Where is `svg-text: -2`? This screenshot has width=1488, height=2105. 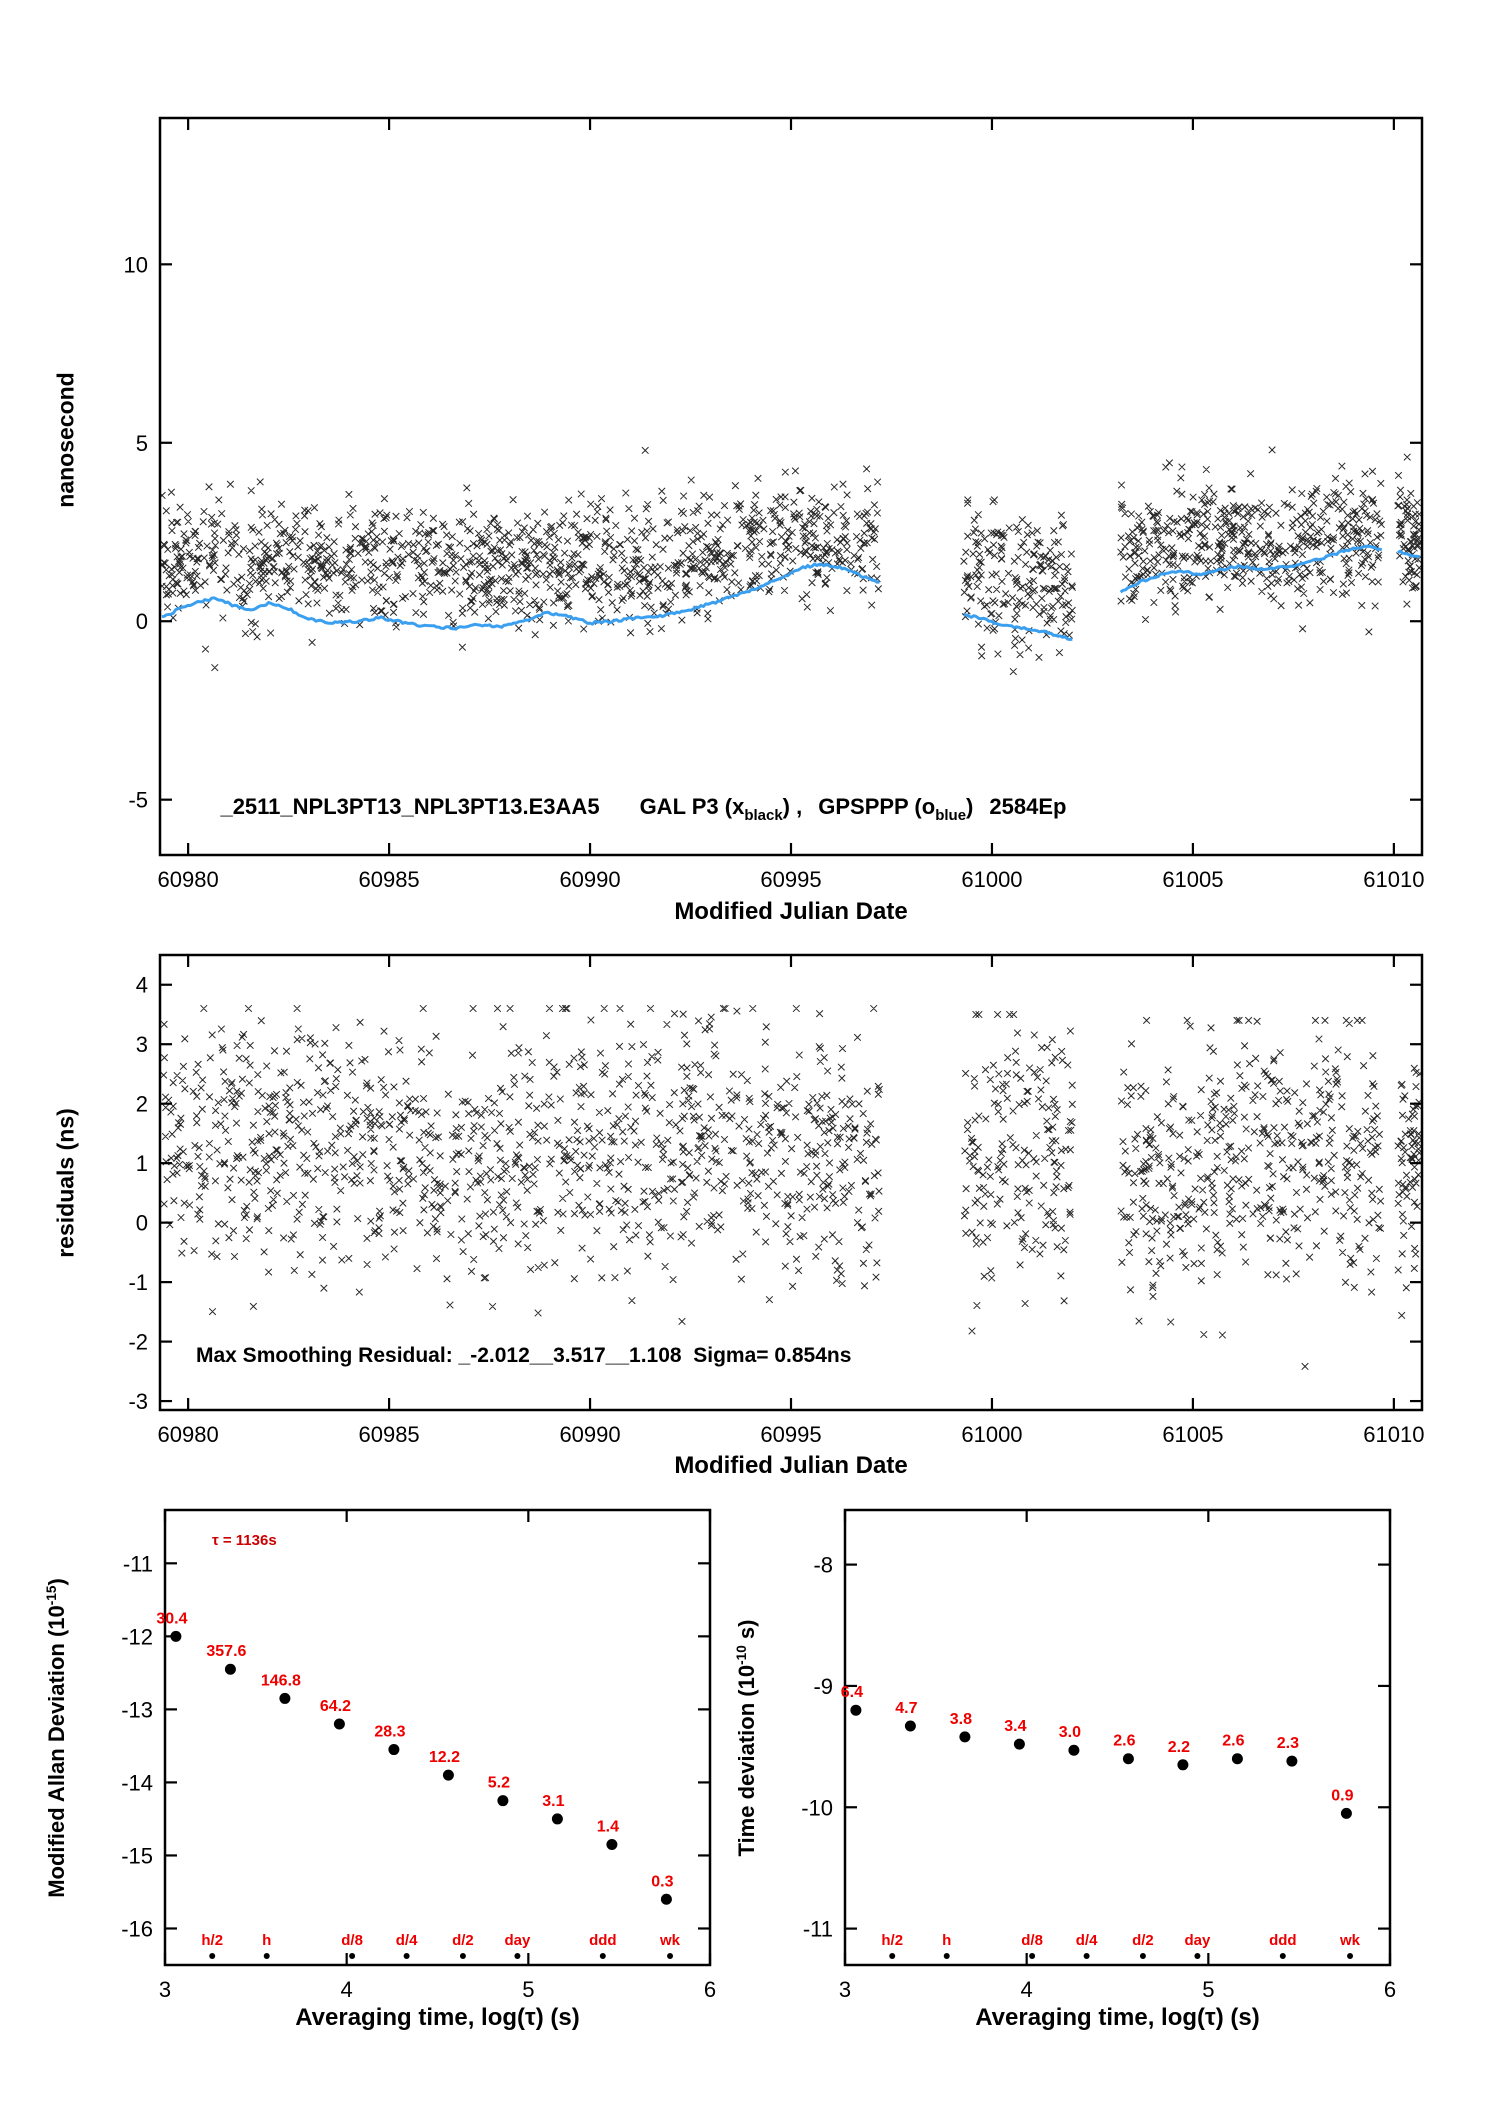 svg-text: -2 is located at coordinates (138, 1342).